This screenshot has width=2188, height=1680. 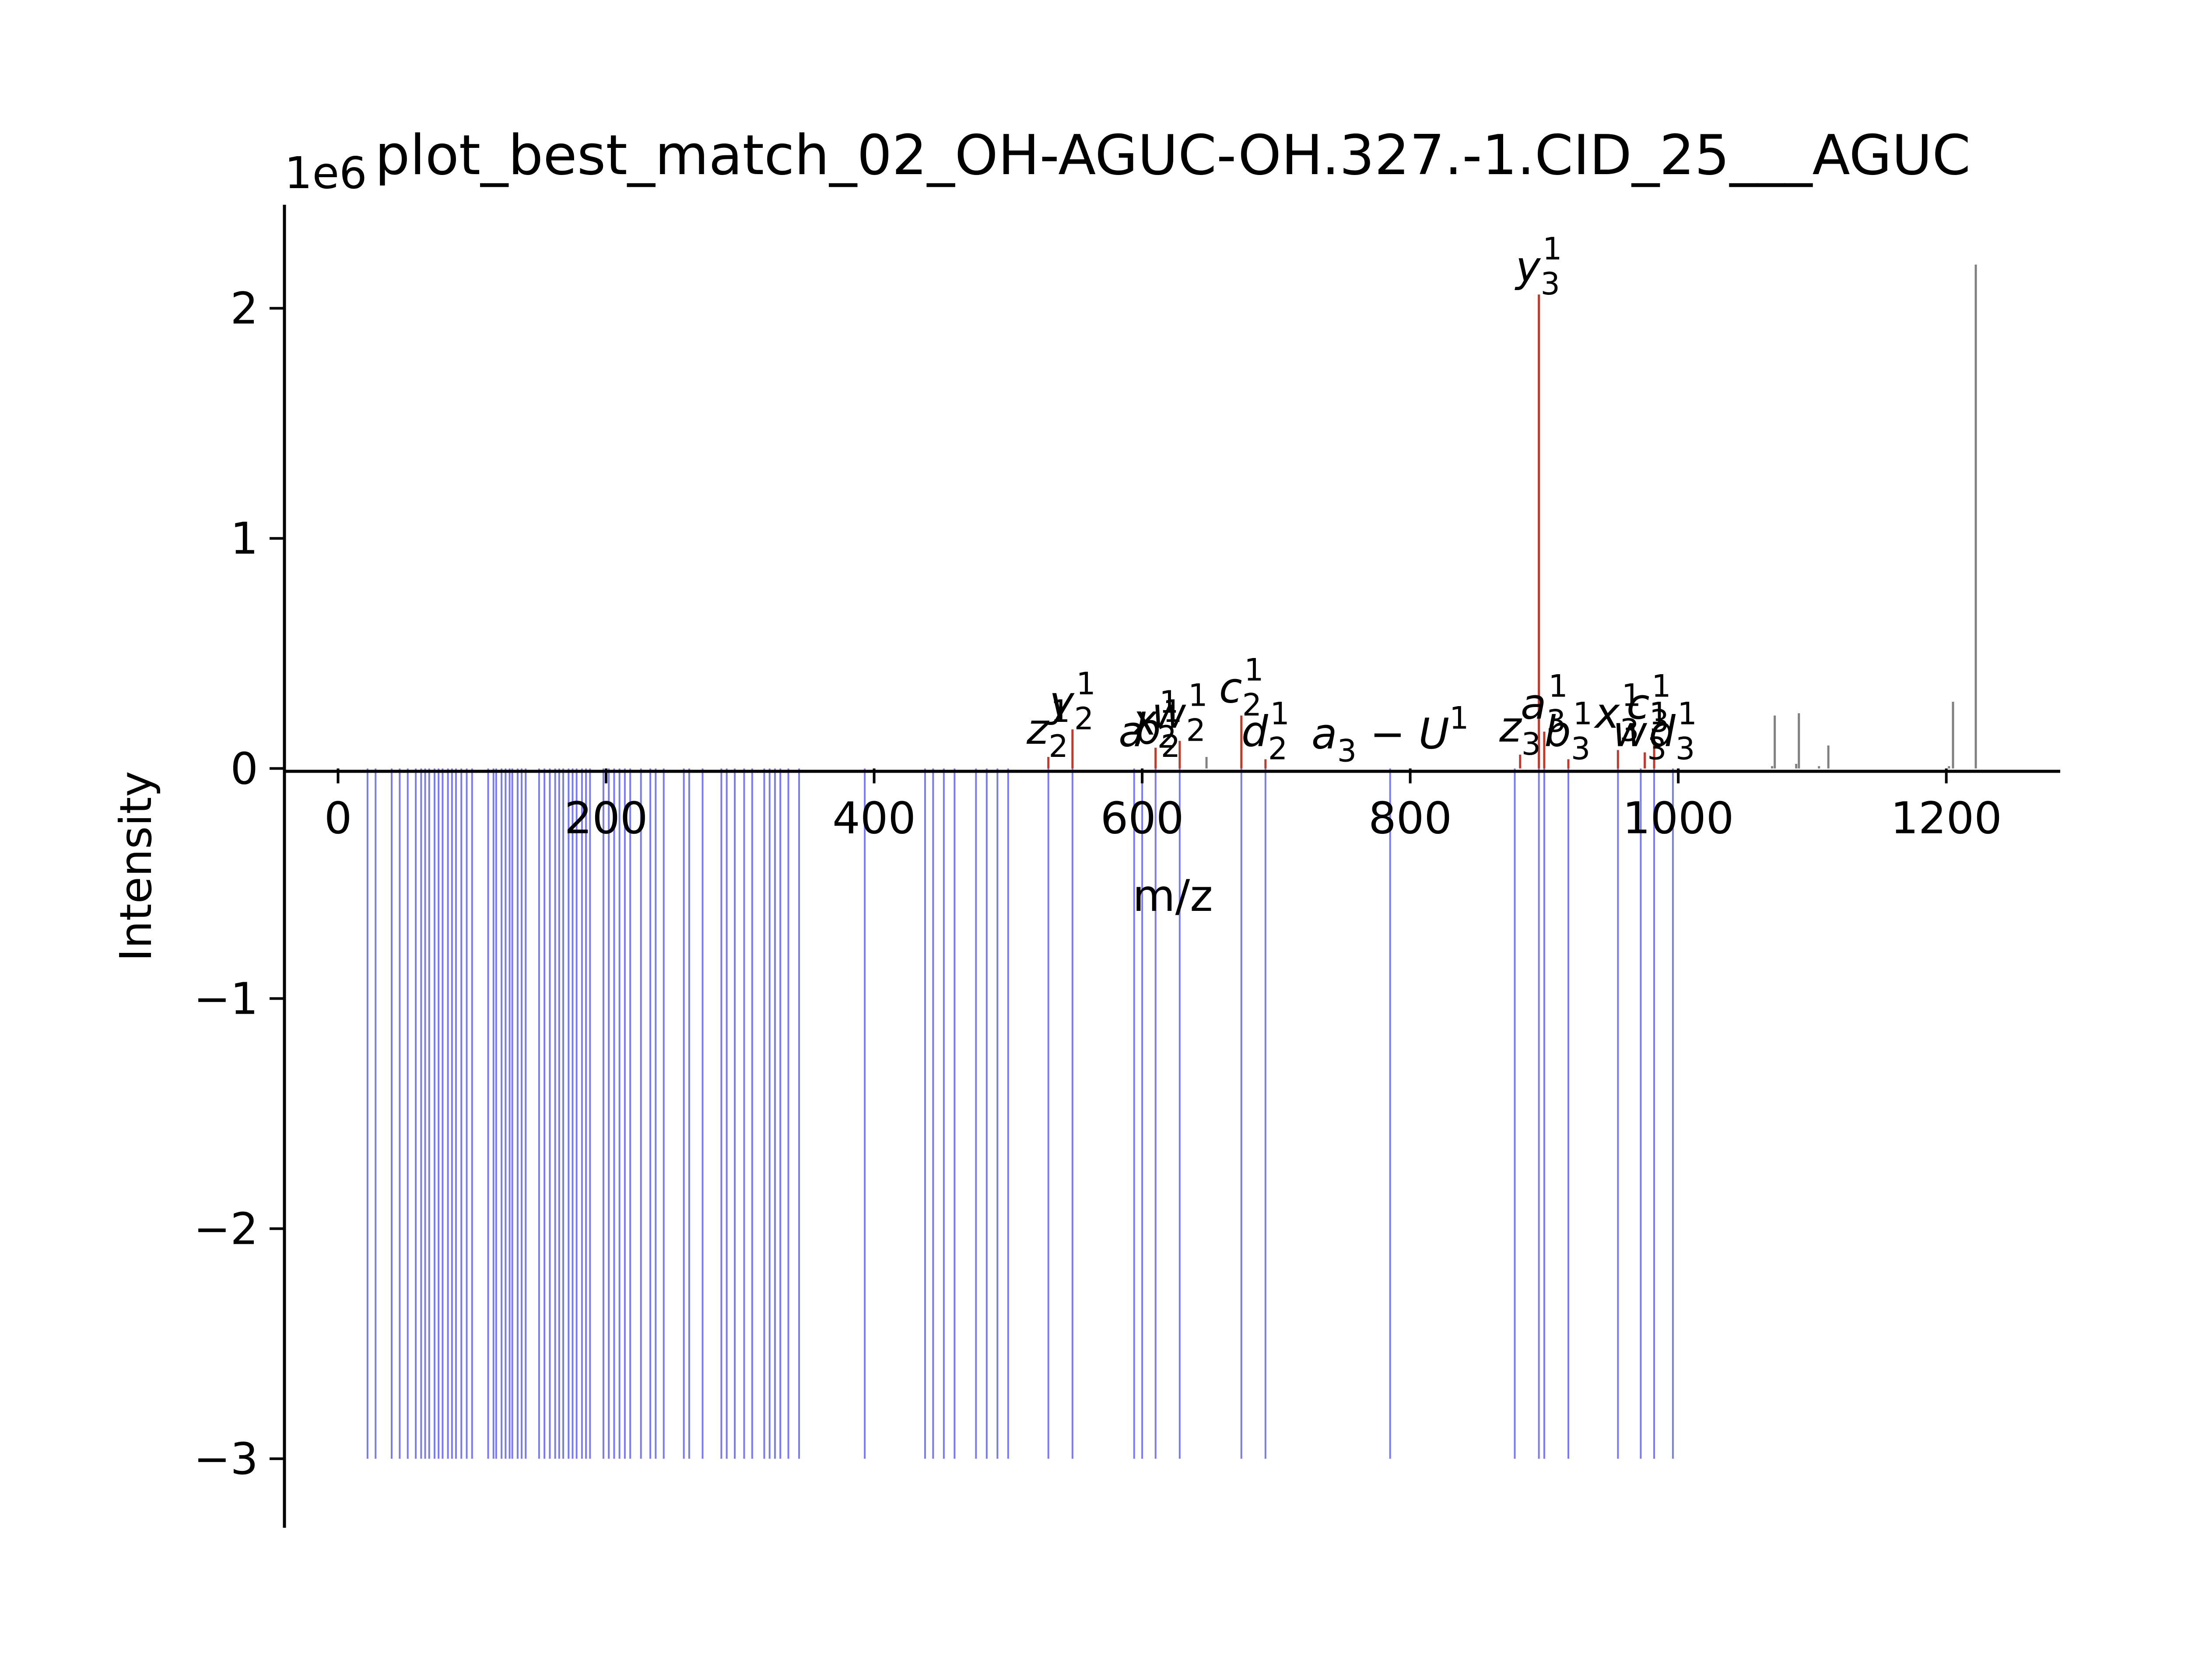 What do you see at coordinates (1679, 818) in the screenshot?
I see `x-tick-label: 1000` at bounding box center [1679, 818].